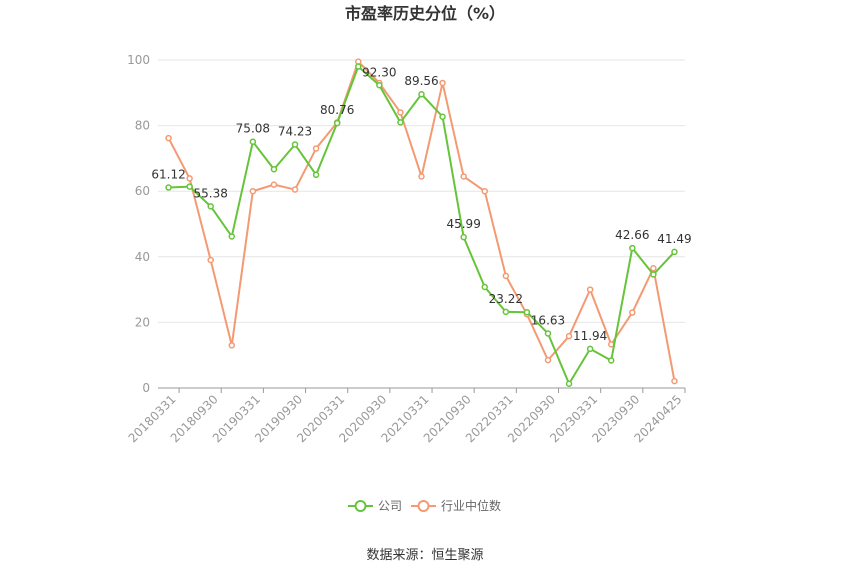 The width and height of the screenshot is (850, 575). I want to click on legend-label: 行业中位数, so click(471, 505).